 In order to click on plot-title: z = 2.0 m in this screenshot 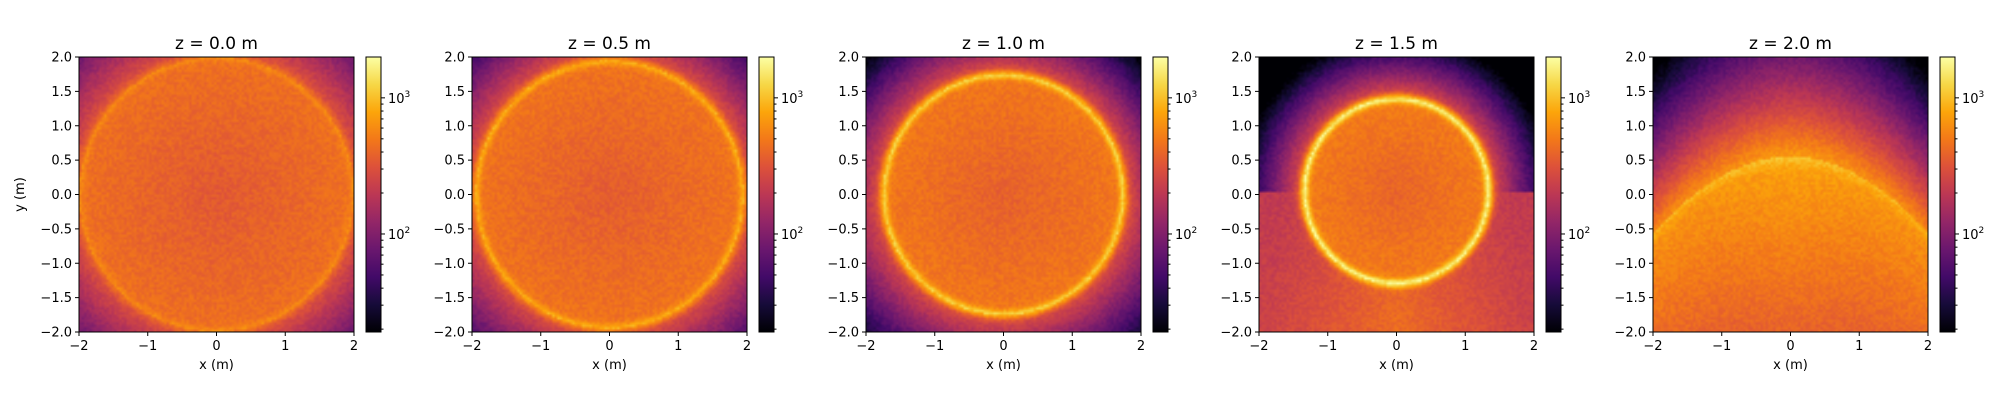, I will do `click(1790, 44)`.